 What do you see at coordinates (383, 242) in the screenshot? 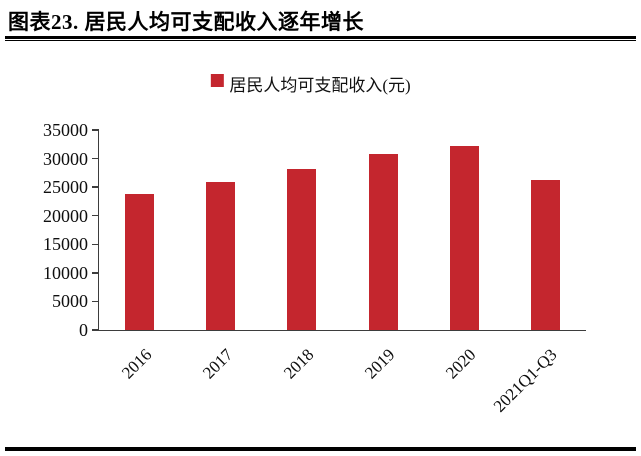
I see `bar-2019` at bounding box center [383, 242].